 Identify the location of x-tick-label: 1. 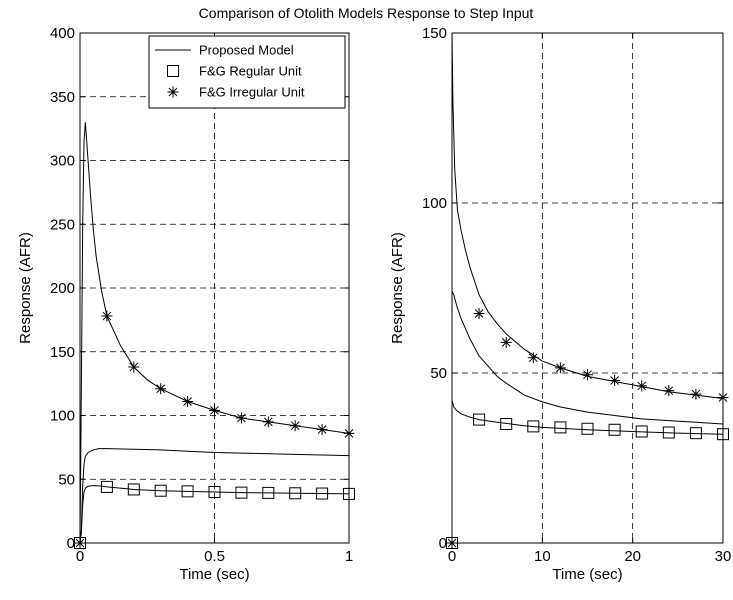
(349, 556).